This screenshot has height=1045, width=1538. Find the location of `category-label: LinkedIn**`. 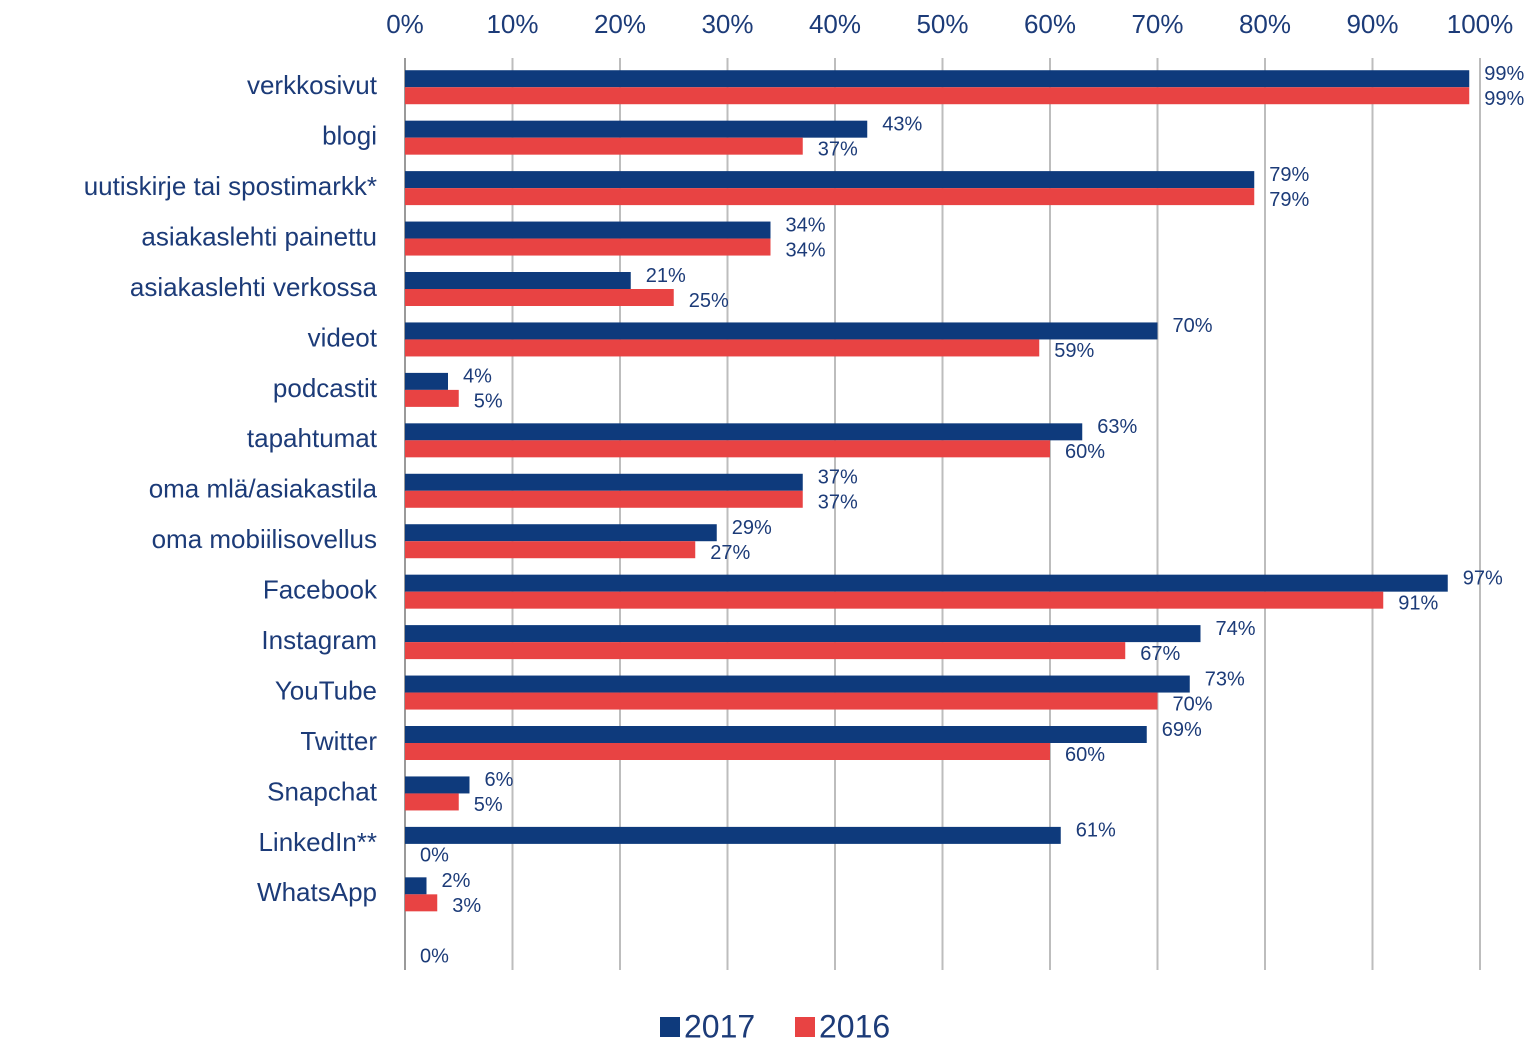

category-label: LinkedIn** is located at coordinates (317, 842).